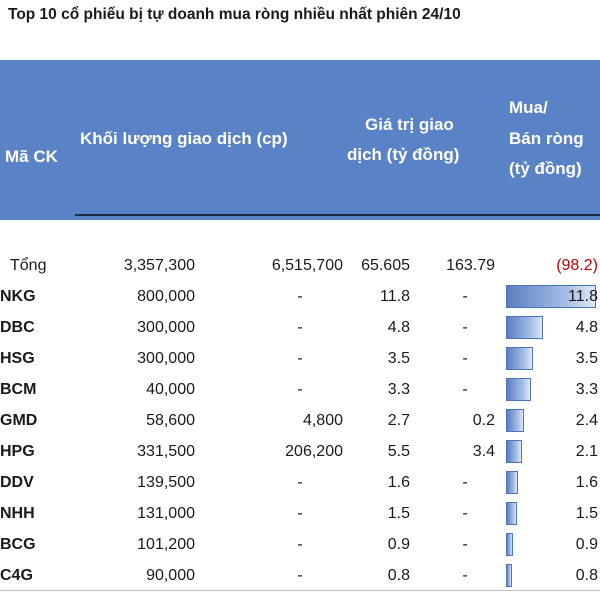  What do you see at coordinates (546, 138) in the screenshot?
I see `header-net-line2: Bán ròng` at bounding box center [546, 138].